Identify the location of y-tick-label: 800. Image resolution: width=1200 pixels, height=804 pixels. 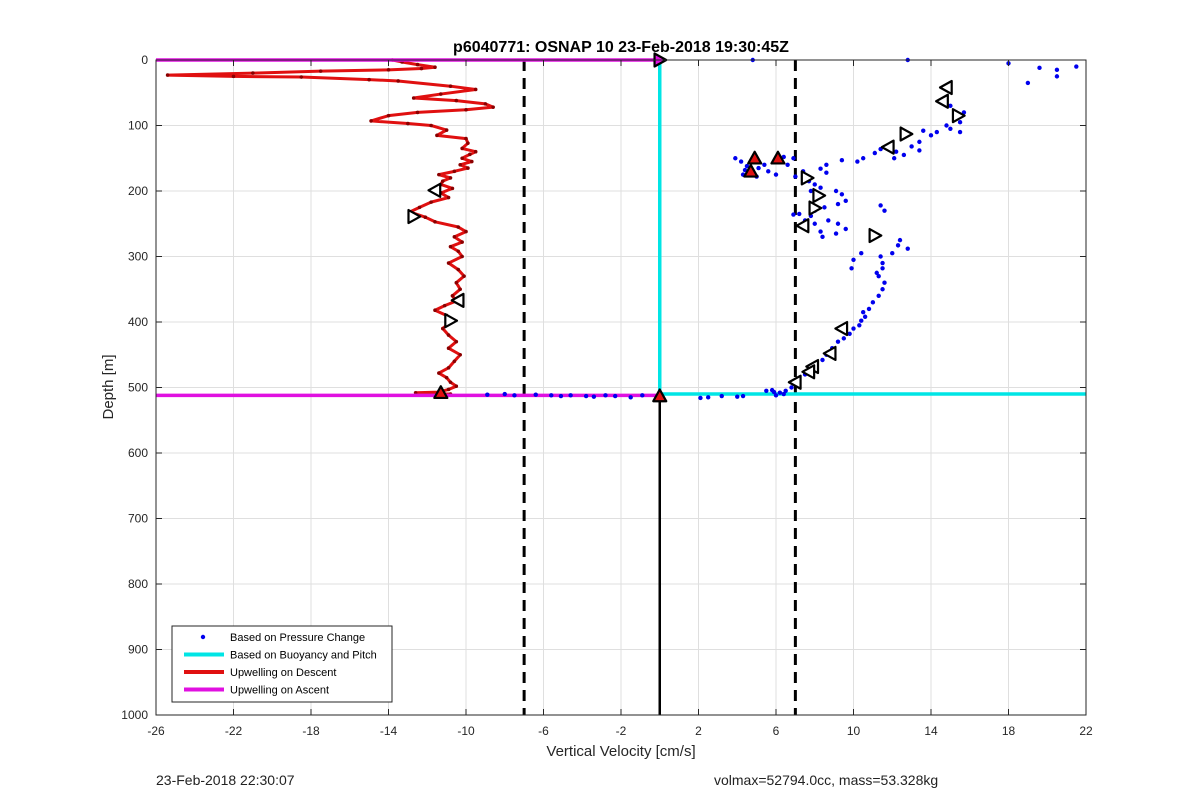
(138, 584).